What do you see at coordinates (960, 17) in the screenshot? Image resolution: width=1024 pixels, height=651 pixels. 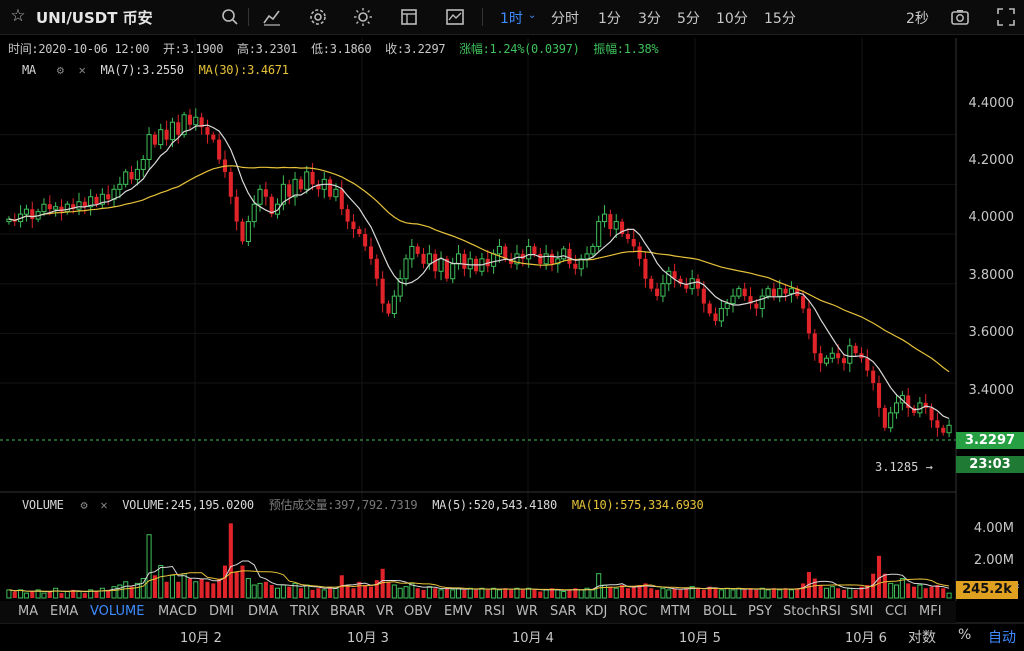 I see `camera-icon` at bounding box center [960, 17].